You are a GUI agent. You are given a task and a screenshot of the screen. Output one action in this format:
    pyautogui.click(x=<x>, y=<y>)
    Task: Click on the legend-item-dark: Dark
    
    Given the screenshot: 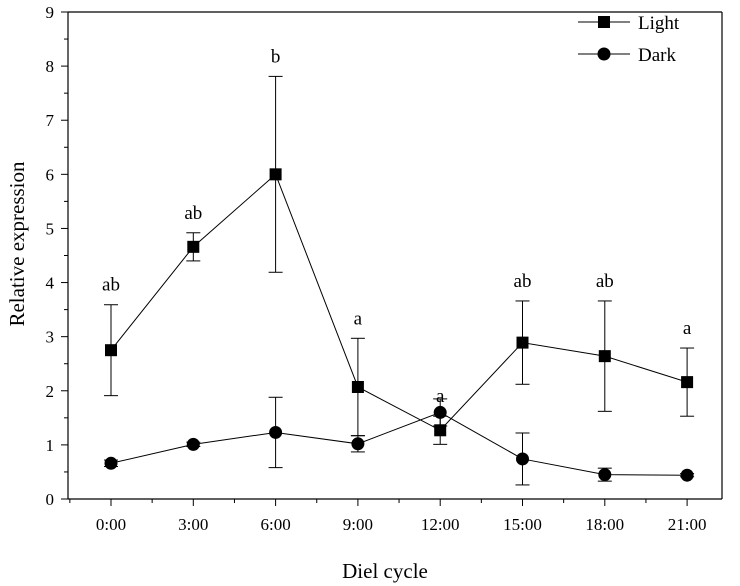 What is the action you would take?
    pyautogui.click(x=627, y=55)
    